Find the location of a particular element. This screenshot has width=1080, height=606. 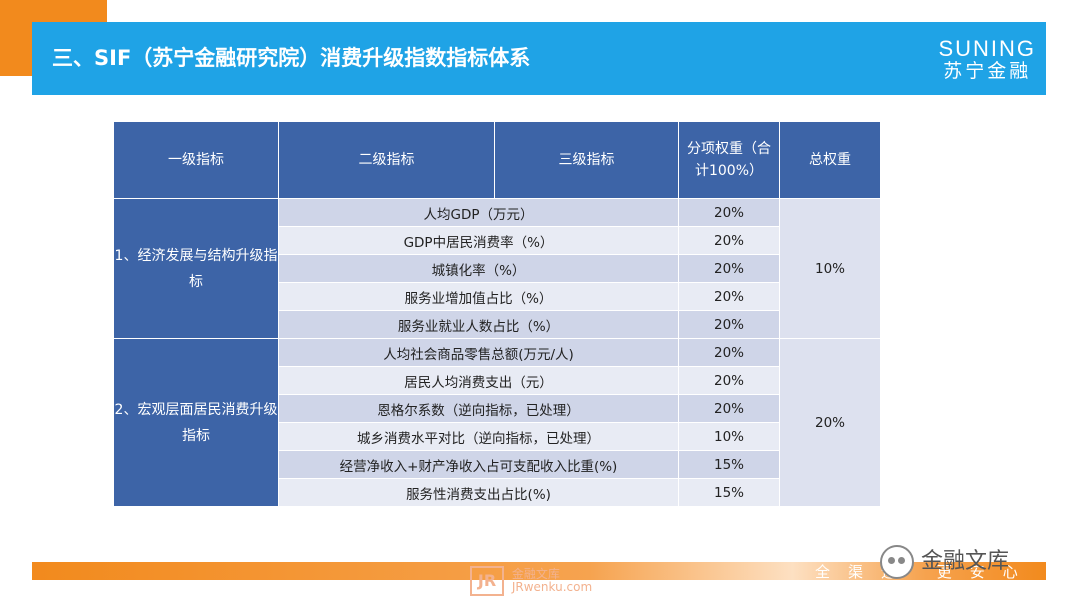

table-row: 城乡消费水平对比（逆向指标，已处理） 10% is located at coordinates (497, 436).